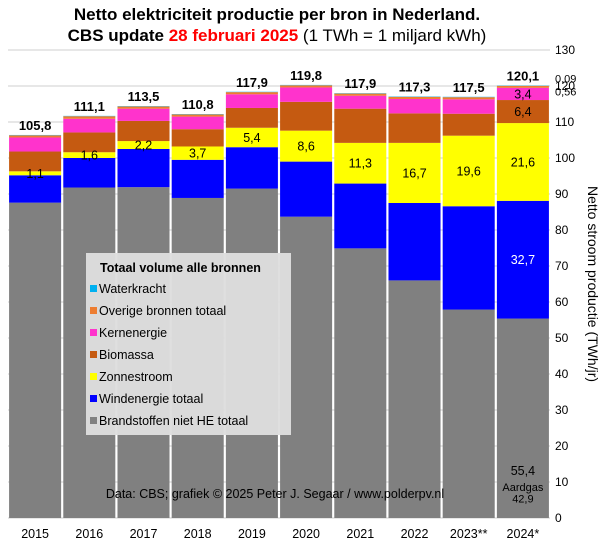  Describe the element at coordinates (197, 154) in the screenshot. I see `data-label: 3,7` at that location.